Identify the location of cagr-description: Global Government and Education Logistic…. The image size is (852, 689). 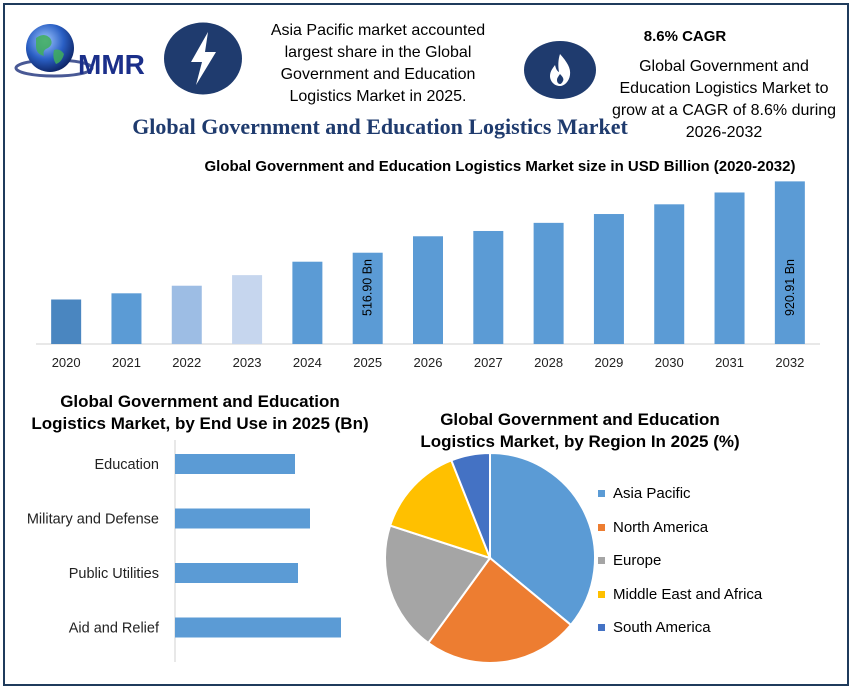
(724, 99).